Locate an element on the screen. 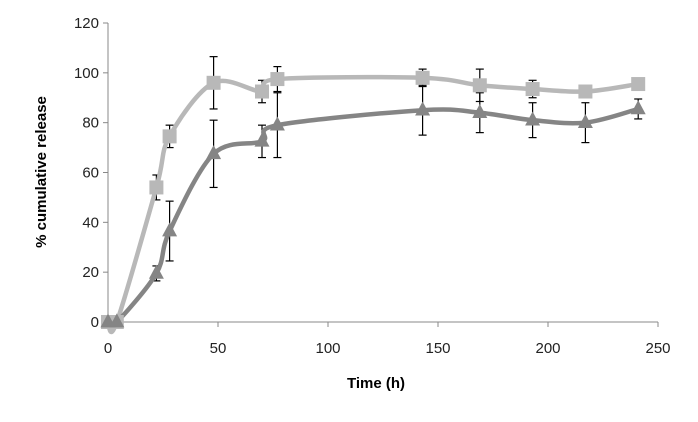 Image resolution: width=698 pixels, height=422 pixels. y-tick-label: 80 is located at coordinates (90, 123).